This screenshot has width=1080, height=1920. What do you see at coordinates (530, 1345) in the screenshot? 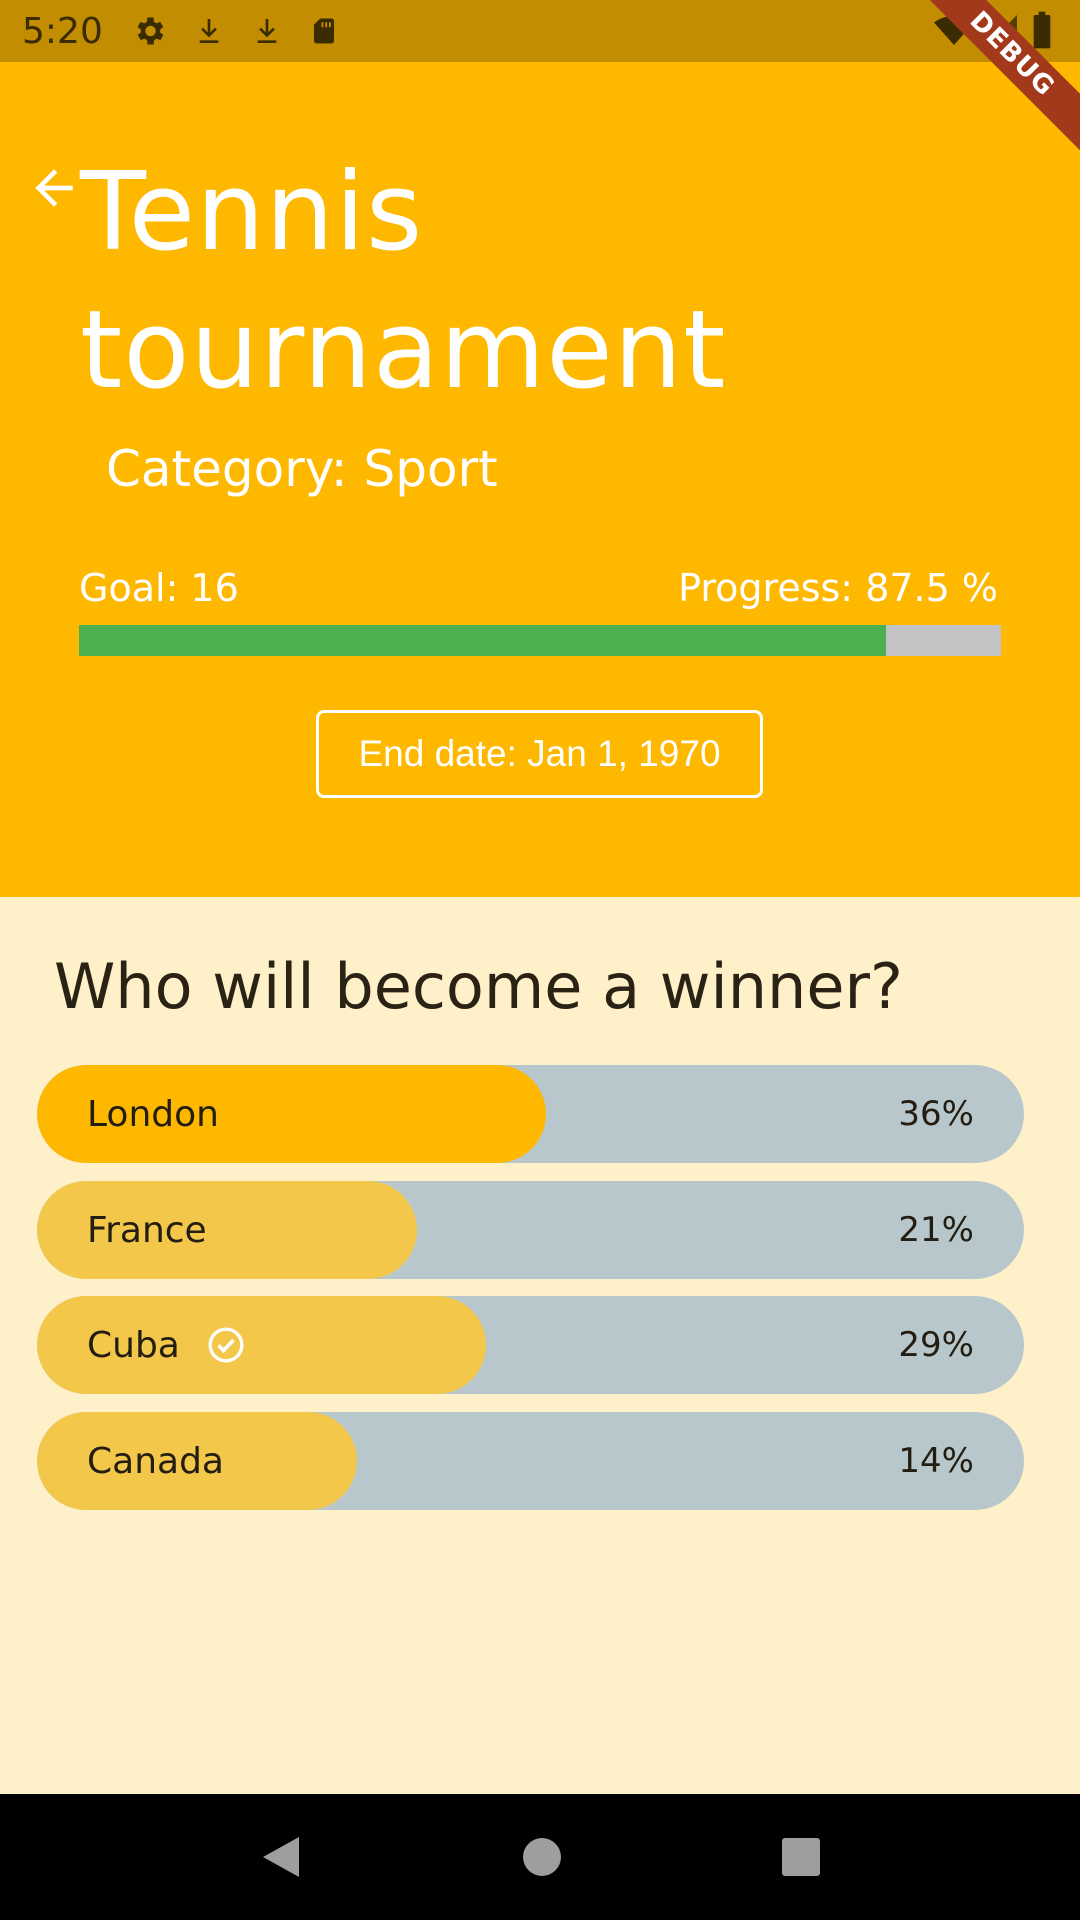
I see `poll-option-cuba: Cuba 29%` at bounding box center [530, 1345].